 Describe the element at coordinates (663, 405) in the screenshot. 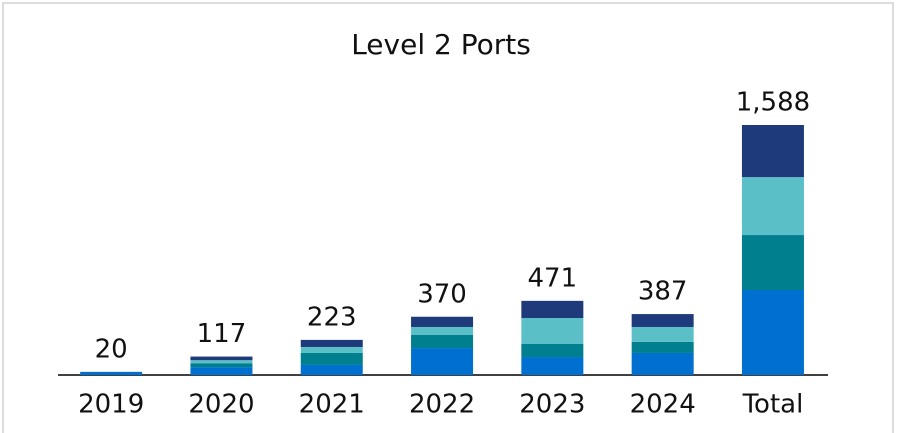

I see `x-tick-label: 2024` at that location.